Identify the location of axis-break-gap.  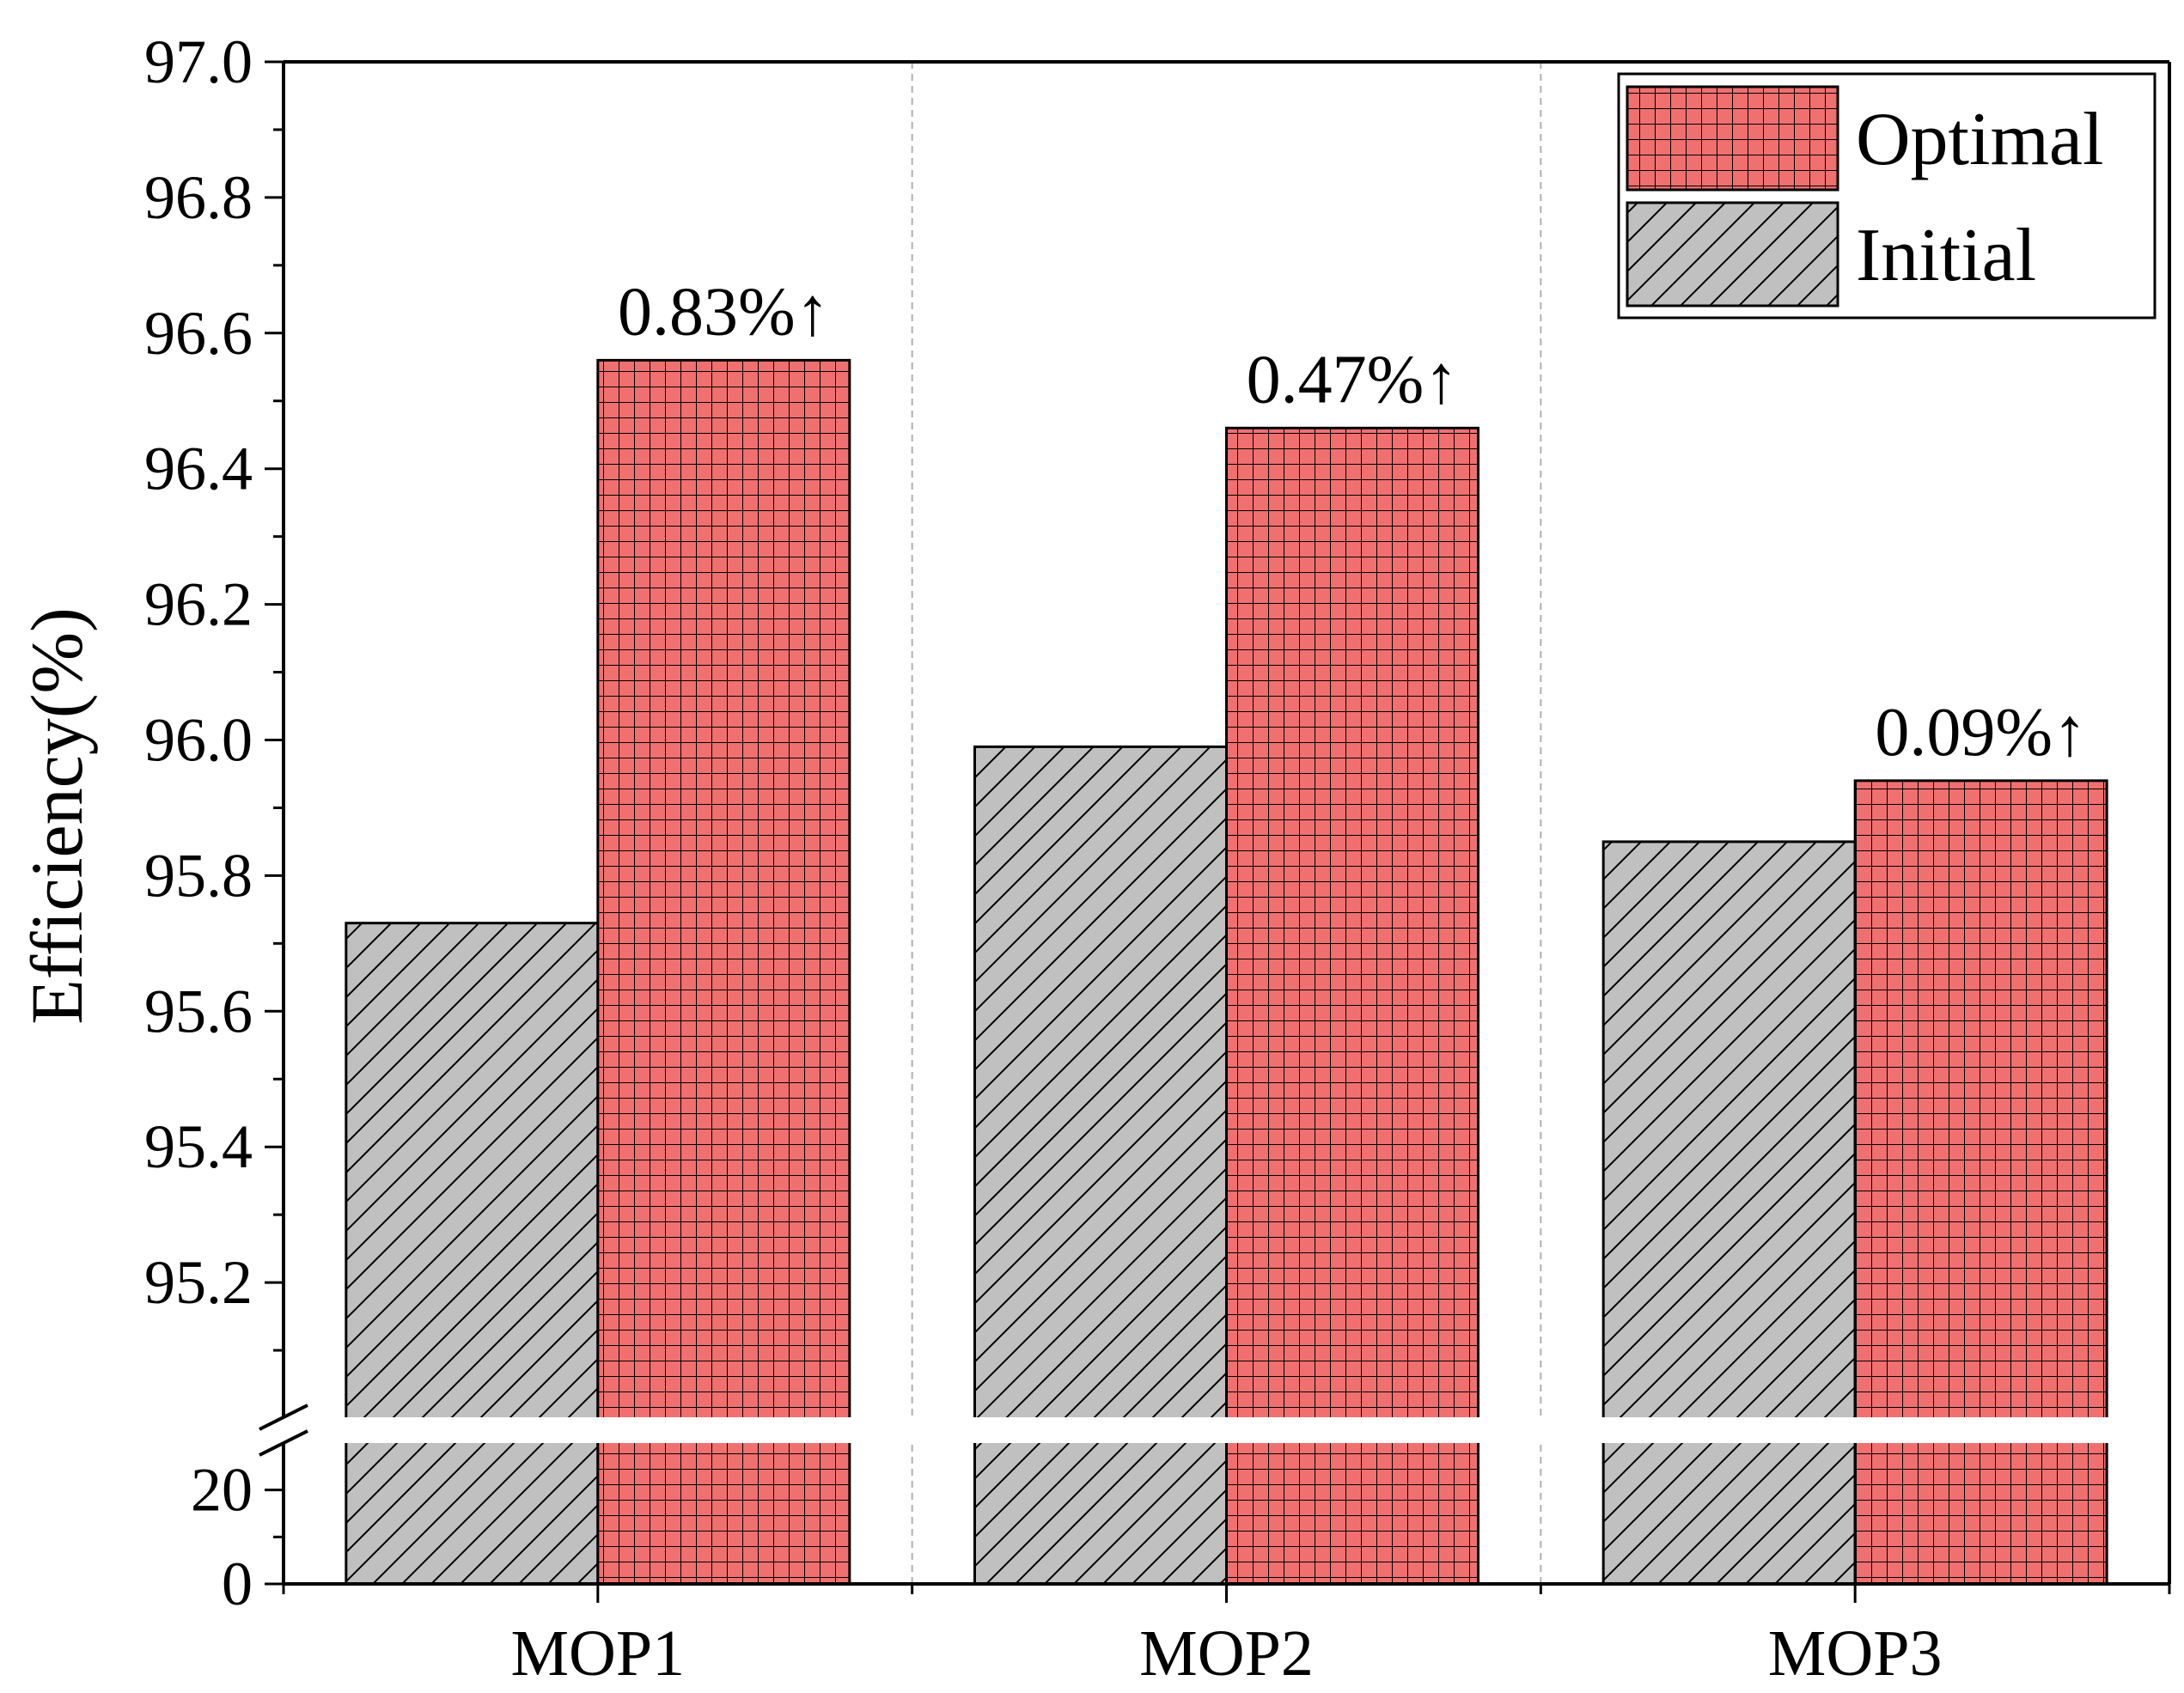
(1235, 1430).